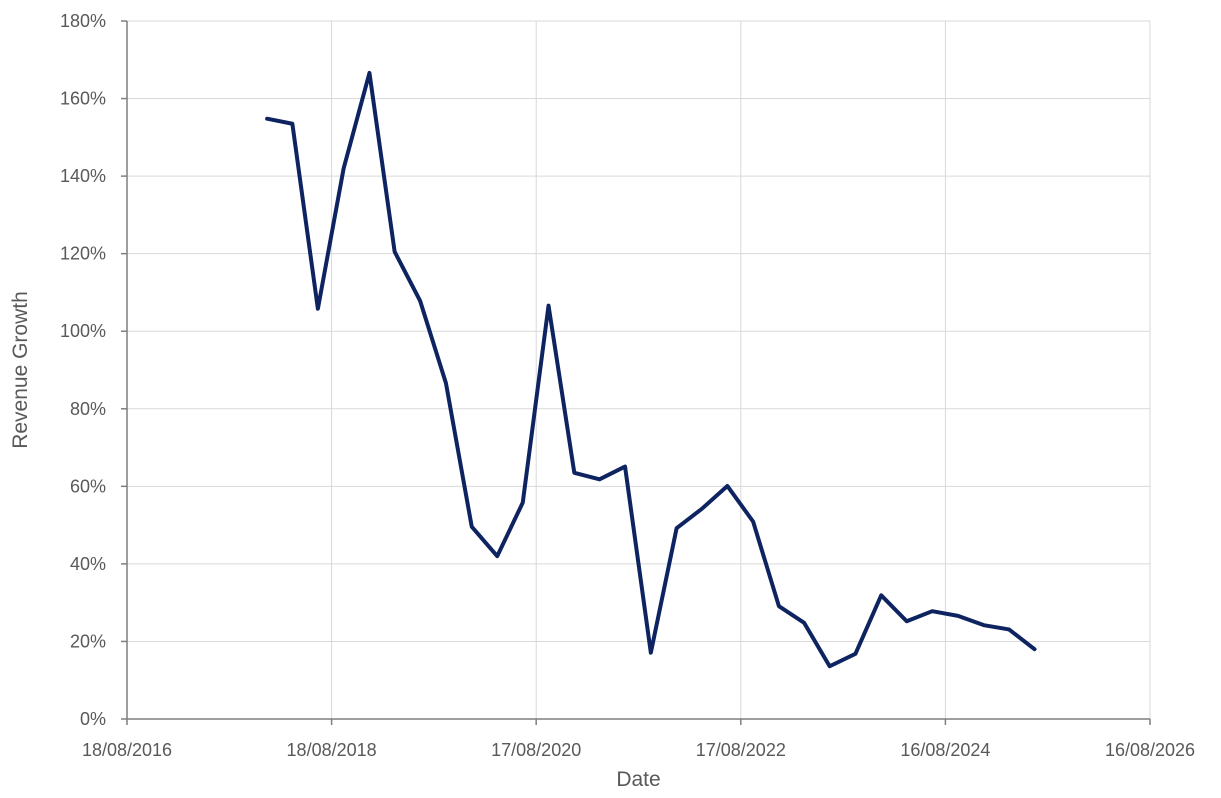  What do you see at coordinates (88, 486) in the screenshot?
I see `y-tick-label: 60%` at bounding box center [88, 486].